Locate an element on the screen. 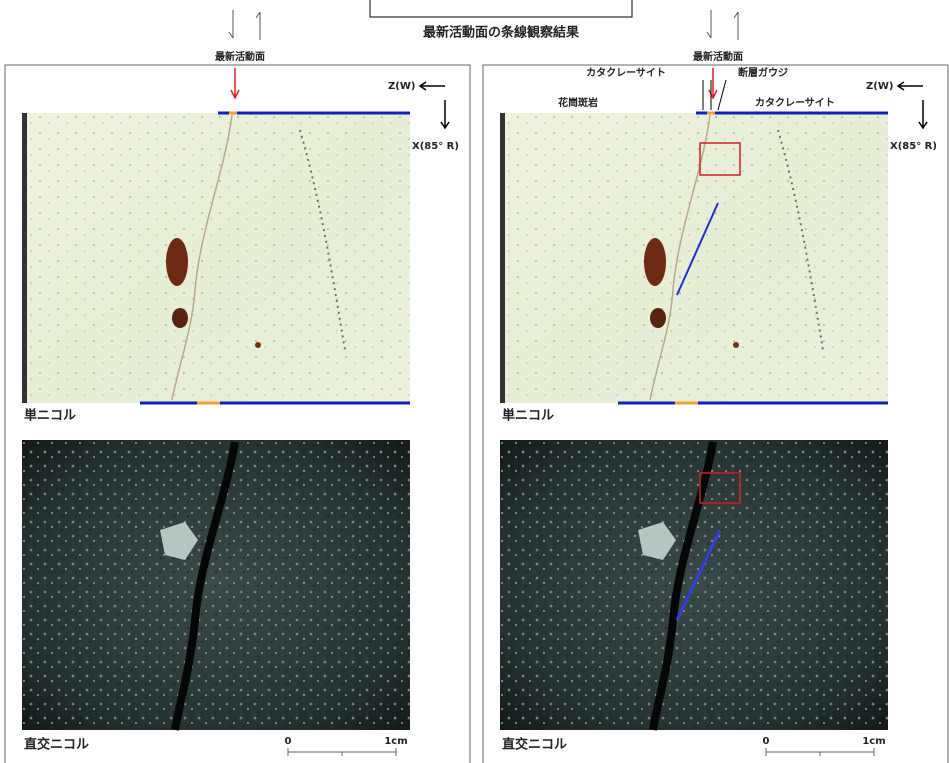 The image size is (949, 763). leader is located at coordinates (714, 95).